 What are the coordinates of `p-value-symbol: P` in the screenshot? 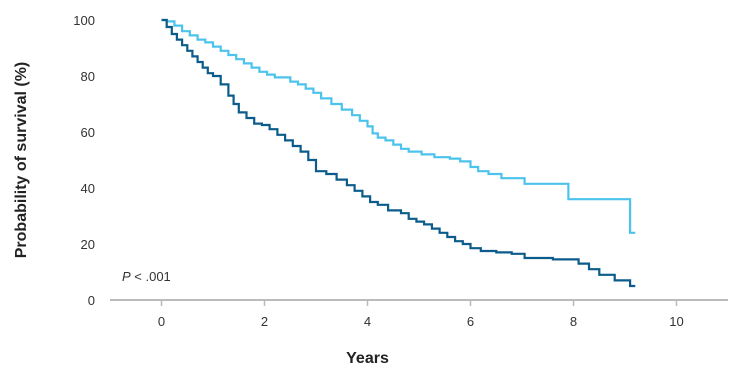 It's located at (126, 276).